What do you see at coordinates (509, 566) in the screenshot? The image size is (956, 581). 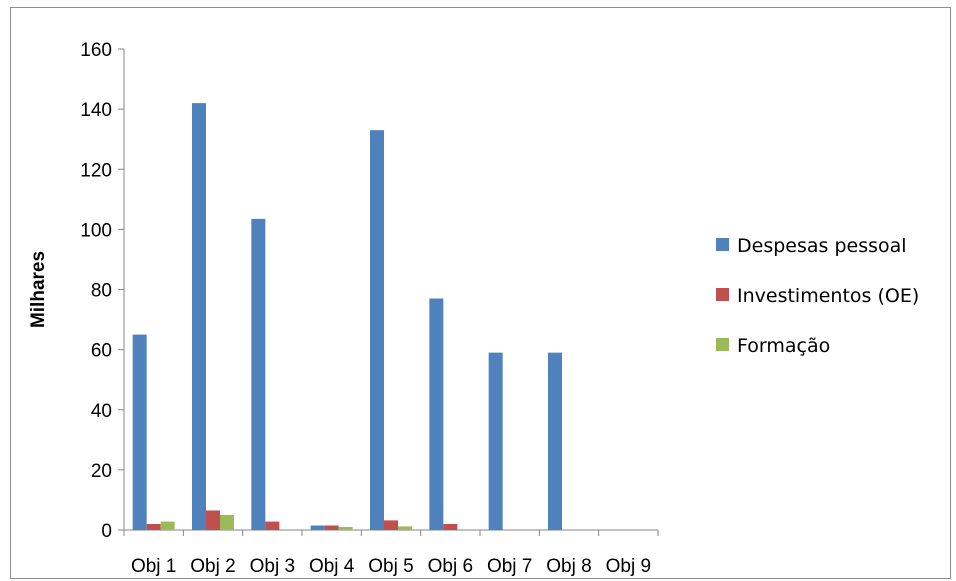 I see `x-tick-label: Obj 7` at bounding box center [509, 566].